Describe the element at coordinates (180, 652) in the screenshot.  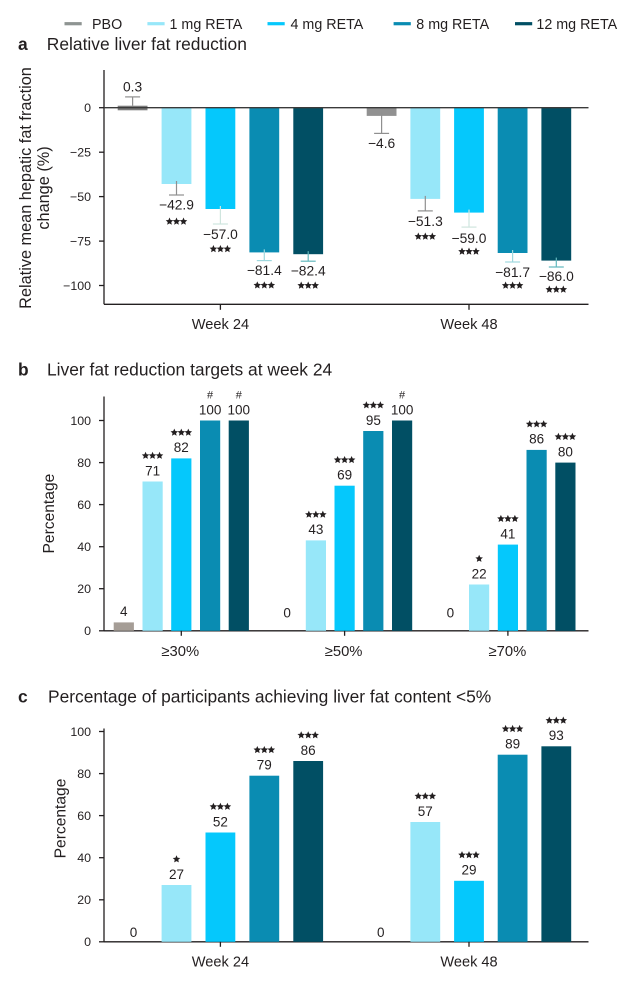
I see `svg-text: ≥30%` at that location.